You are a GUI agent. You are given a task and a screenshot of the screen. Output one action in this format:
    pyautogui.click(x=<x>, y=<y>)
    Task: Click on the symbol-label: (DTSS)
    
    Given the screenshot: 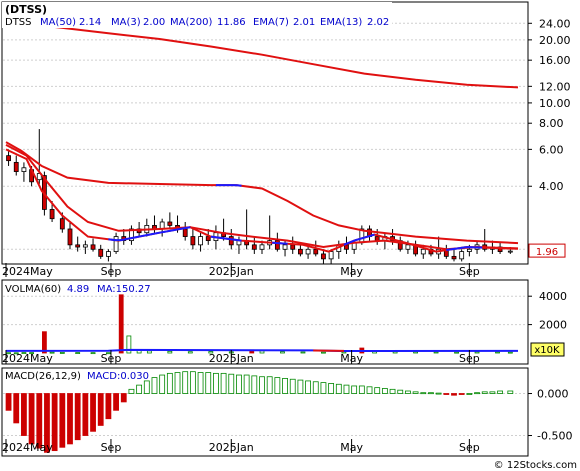 What is the action you would take?
    pyautogui.click(x=26, y=9)
    